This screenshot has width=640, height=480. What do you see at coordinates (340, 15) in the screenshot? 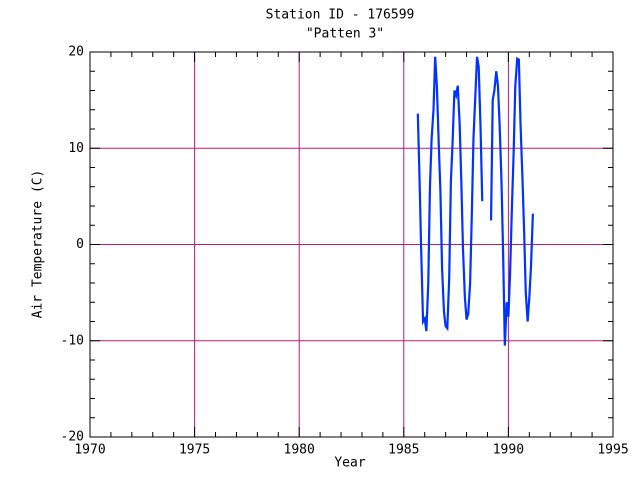
I see `chart-title: Station ID - 176599` at bounding box center [340, 15].